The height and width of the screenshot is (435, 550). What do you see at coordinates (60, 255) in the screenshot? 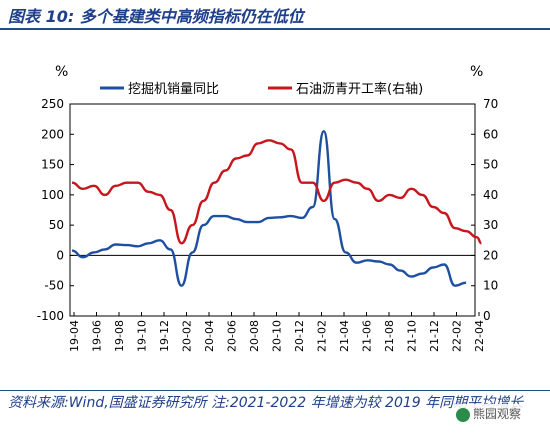
I see `y-left-tick-label: 0` at bounding box center [60, 255].